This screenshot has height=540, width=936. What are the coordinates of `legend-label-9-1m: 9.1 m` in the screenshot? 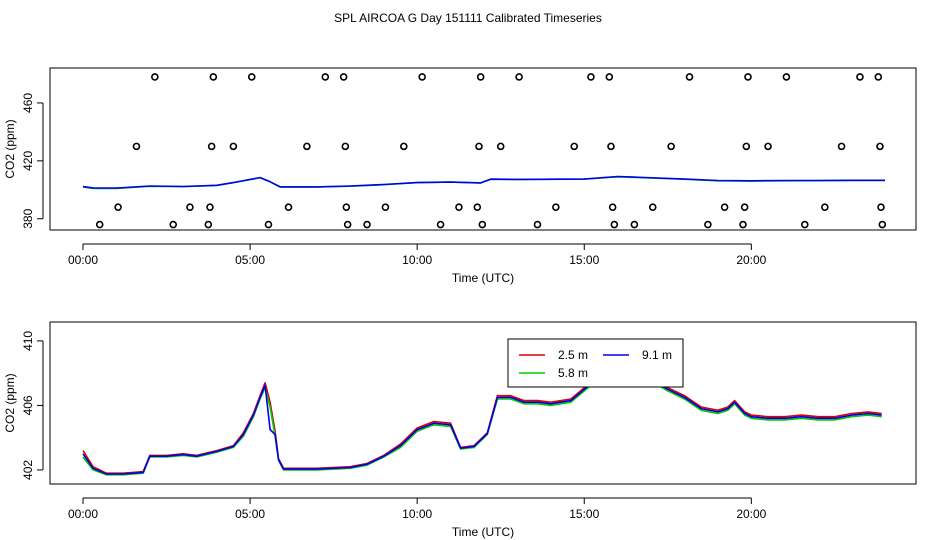 It's located at (657, 355).